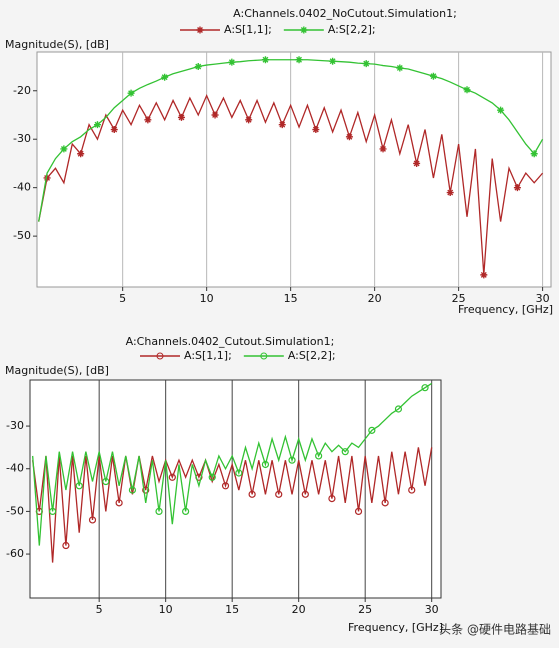 The height and width of the screenshot is (648, 559). What do you see at coordinates (230, 341) in the screenshot?
I see `chart-title: A:Channels.0402_Cutout.Simulation1;` at bounding box center [230, 341].